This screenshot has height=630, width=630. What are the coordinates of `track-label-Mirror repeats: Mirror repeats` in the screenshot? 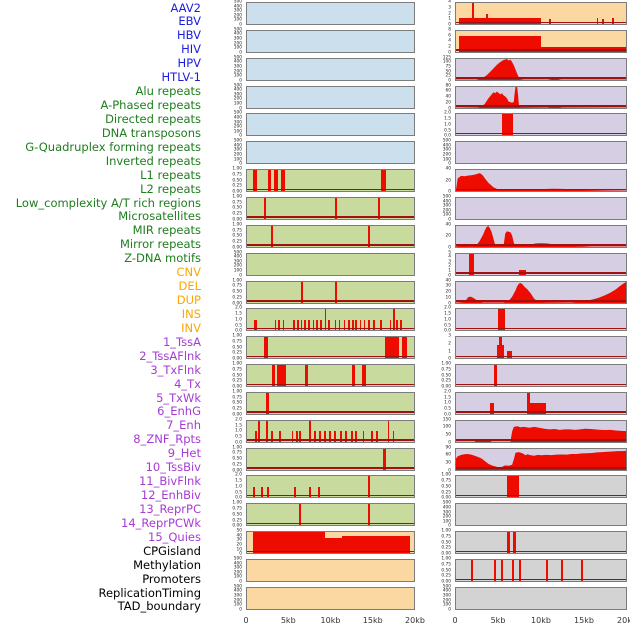 It's located at (160, 244).